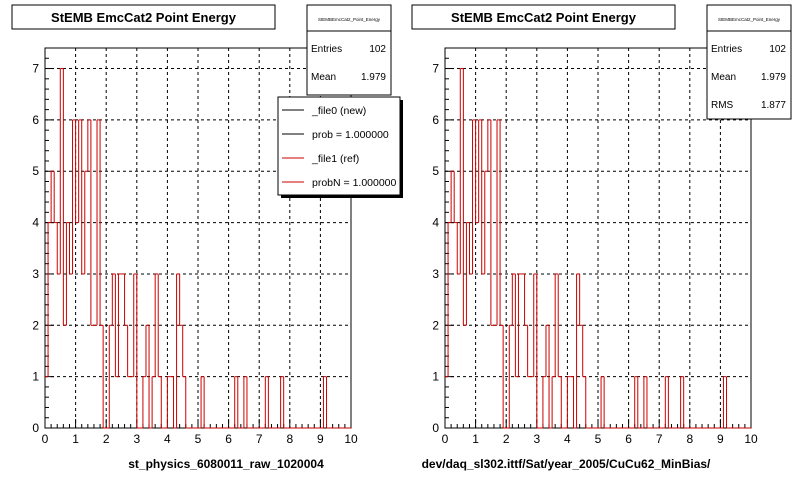 The image size is (800, 480). What do you see at coordinates (773, 105) in the screenshot?
I see `stats-value: 1.877` at bounding box center [773, 105].